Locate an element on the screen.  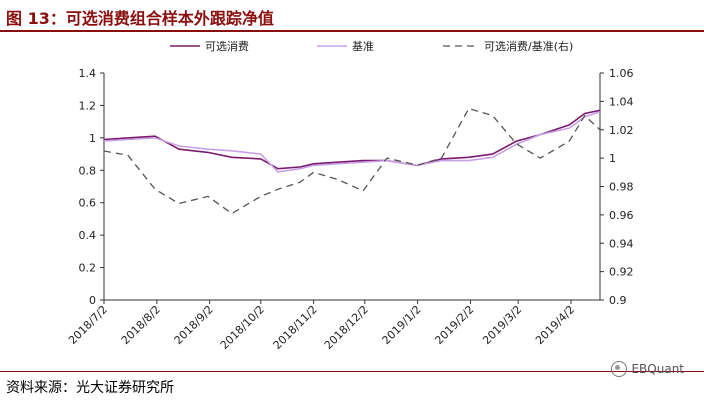
right-tick-label: 0.92 is located at coordinates (621, 272).